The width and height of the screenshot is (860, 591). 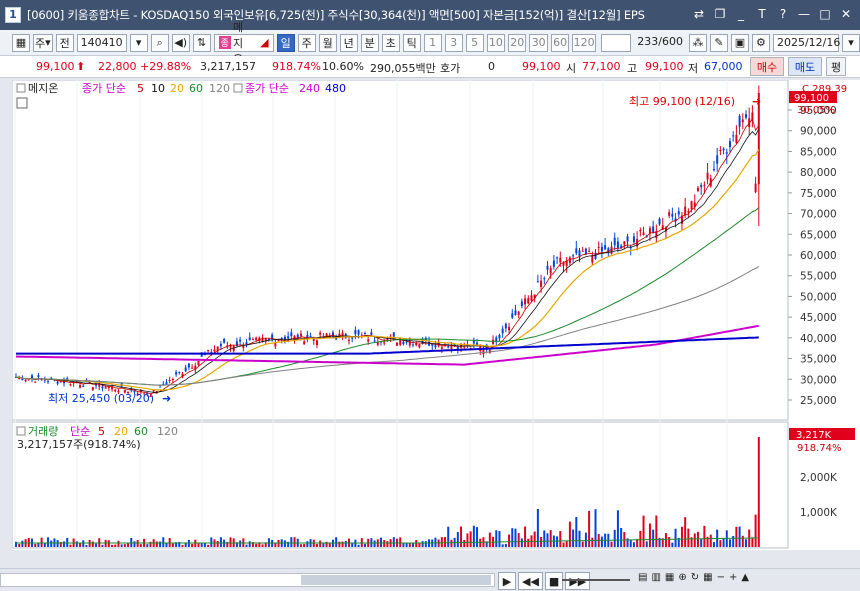 What do you see at coordinates (699, 14) in the screenshot?
I see `link-icon: ⇄` at bounding box center [699, 14].